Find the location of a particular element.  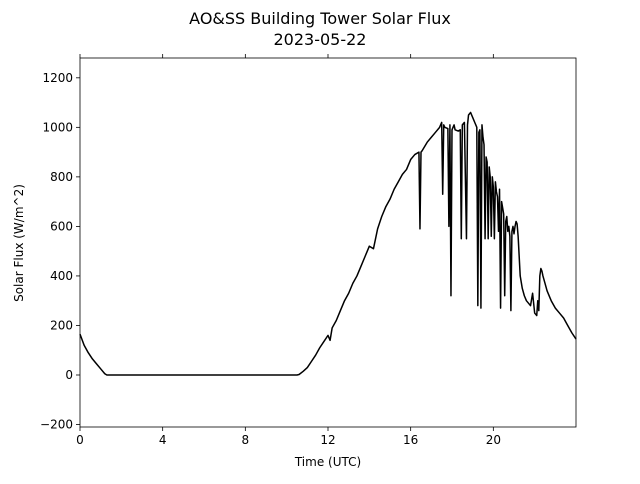

x-tick-label-0: 0 is located at coordinates (80, 440).